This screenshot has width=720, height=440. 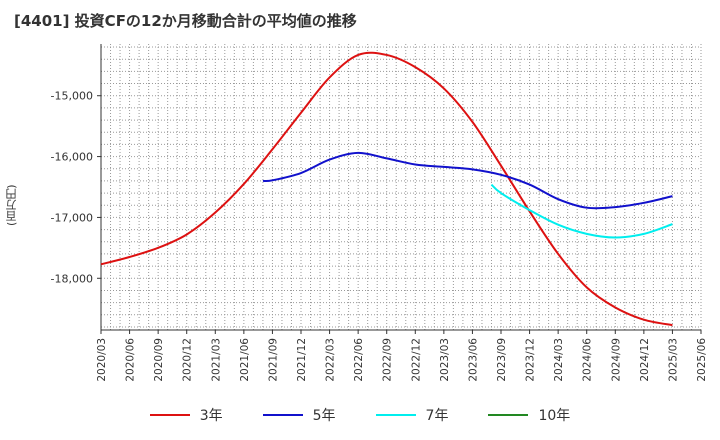 I want to click on legend-item: 5年, so click(x=299, y=415).